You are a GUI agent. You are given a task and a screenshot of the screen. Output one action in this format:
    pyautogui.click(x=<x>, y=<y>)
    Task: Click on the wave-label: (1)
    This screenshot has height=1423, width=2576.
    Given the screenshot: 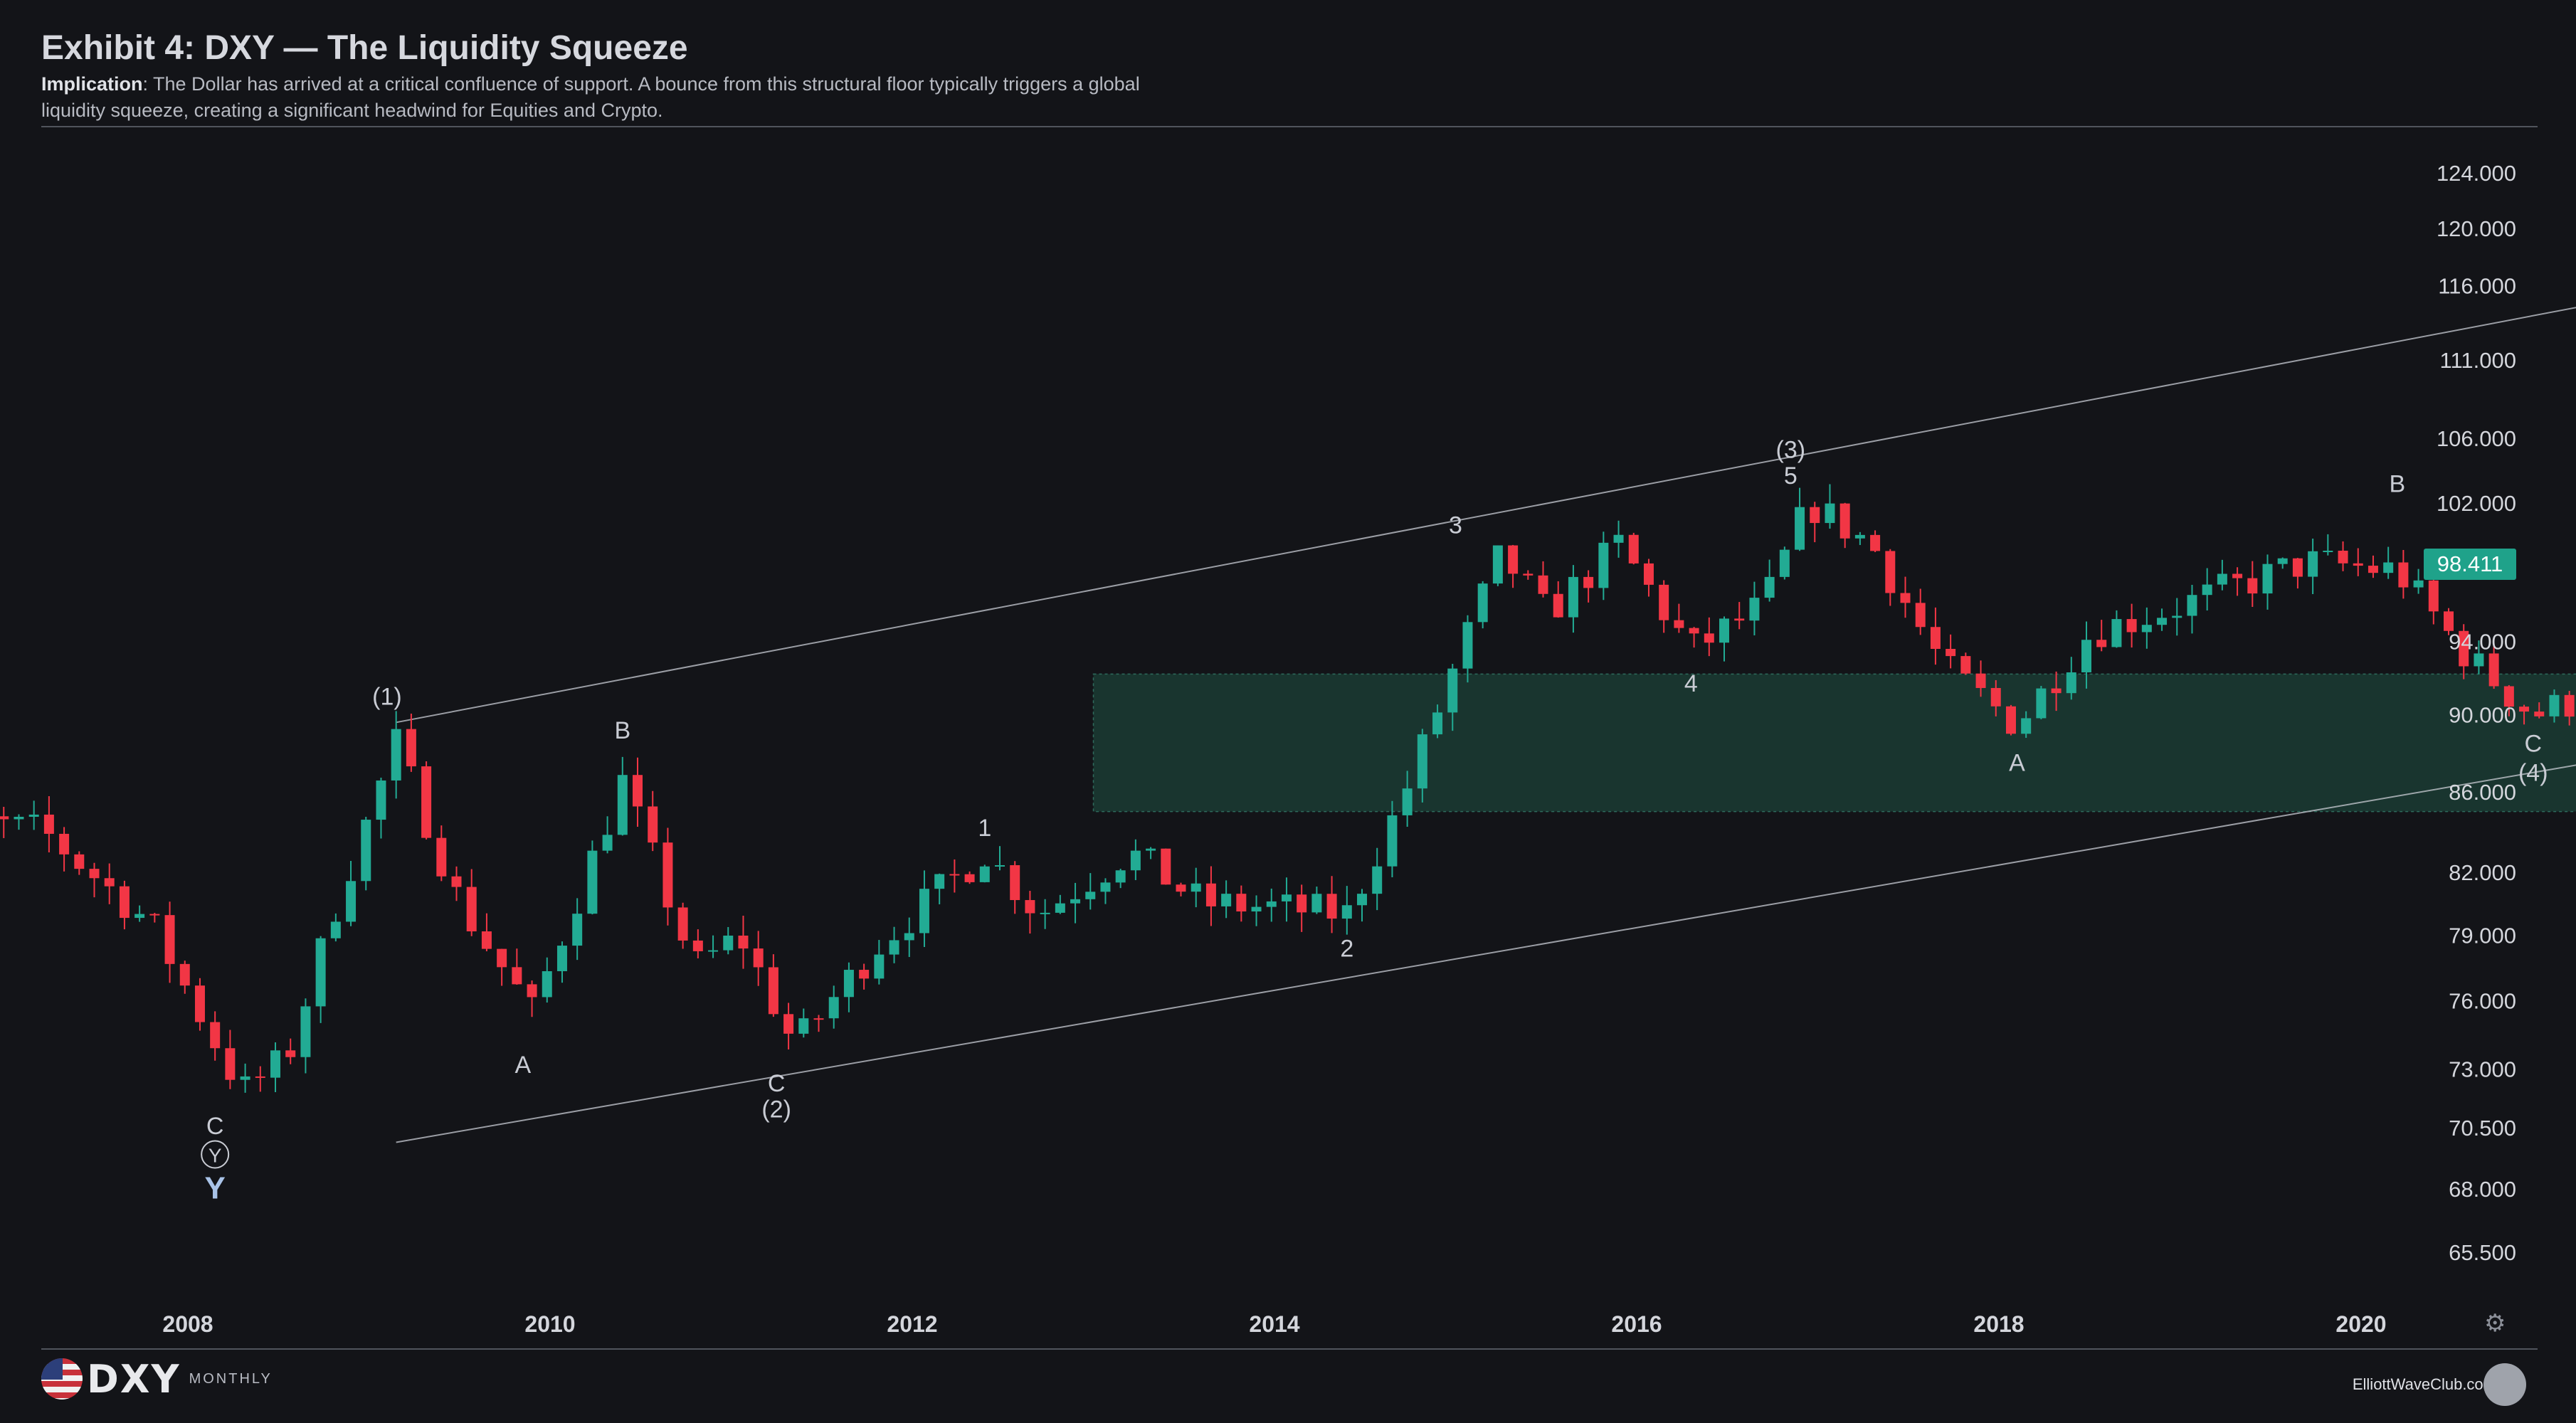 What is the action you would take?
    pyautogui.click(x=387, y=696)
    